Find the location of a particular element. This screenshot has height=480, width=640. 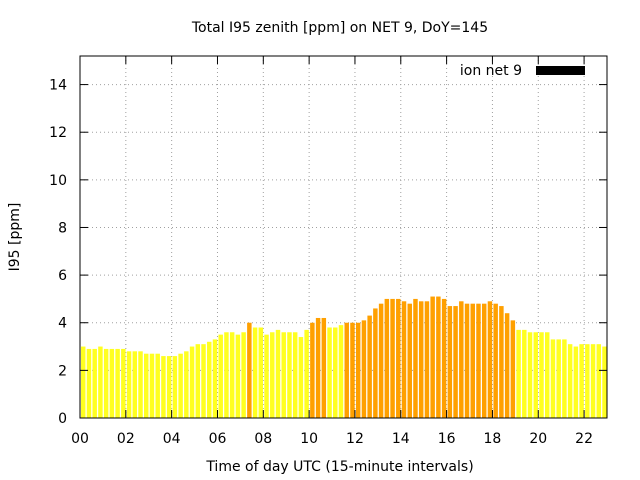

x-tick-label: 18 is located at coordinates (493, 439).